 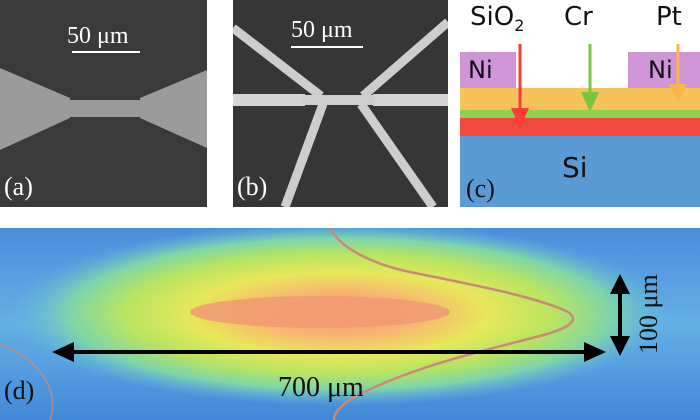 What do you see at coordinates (173, 109) in the screenshot?
I see `right-electrode` at bounding box center [173, 109].